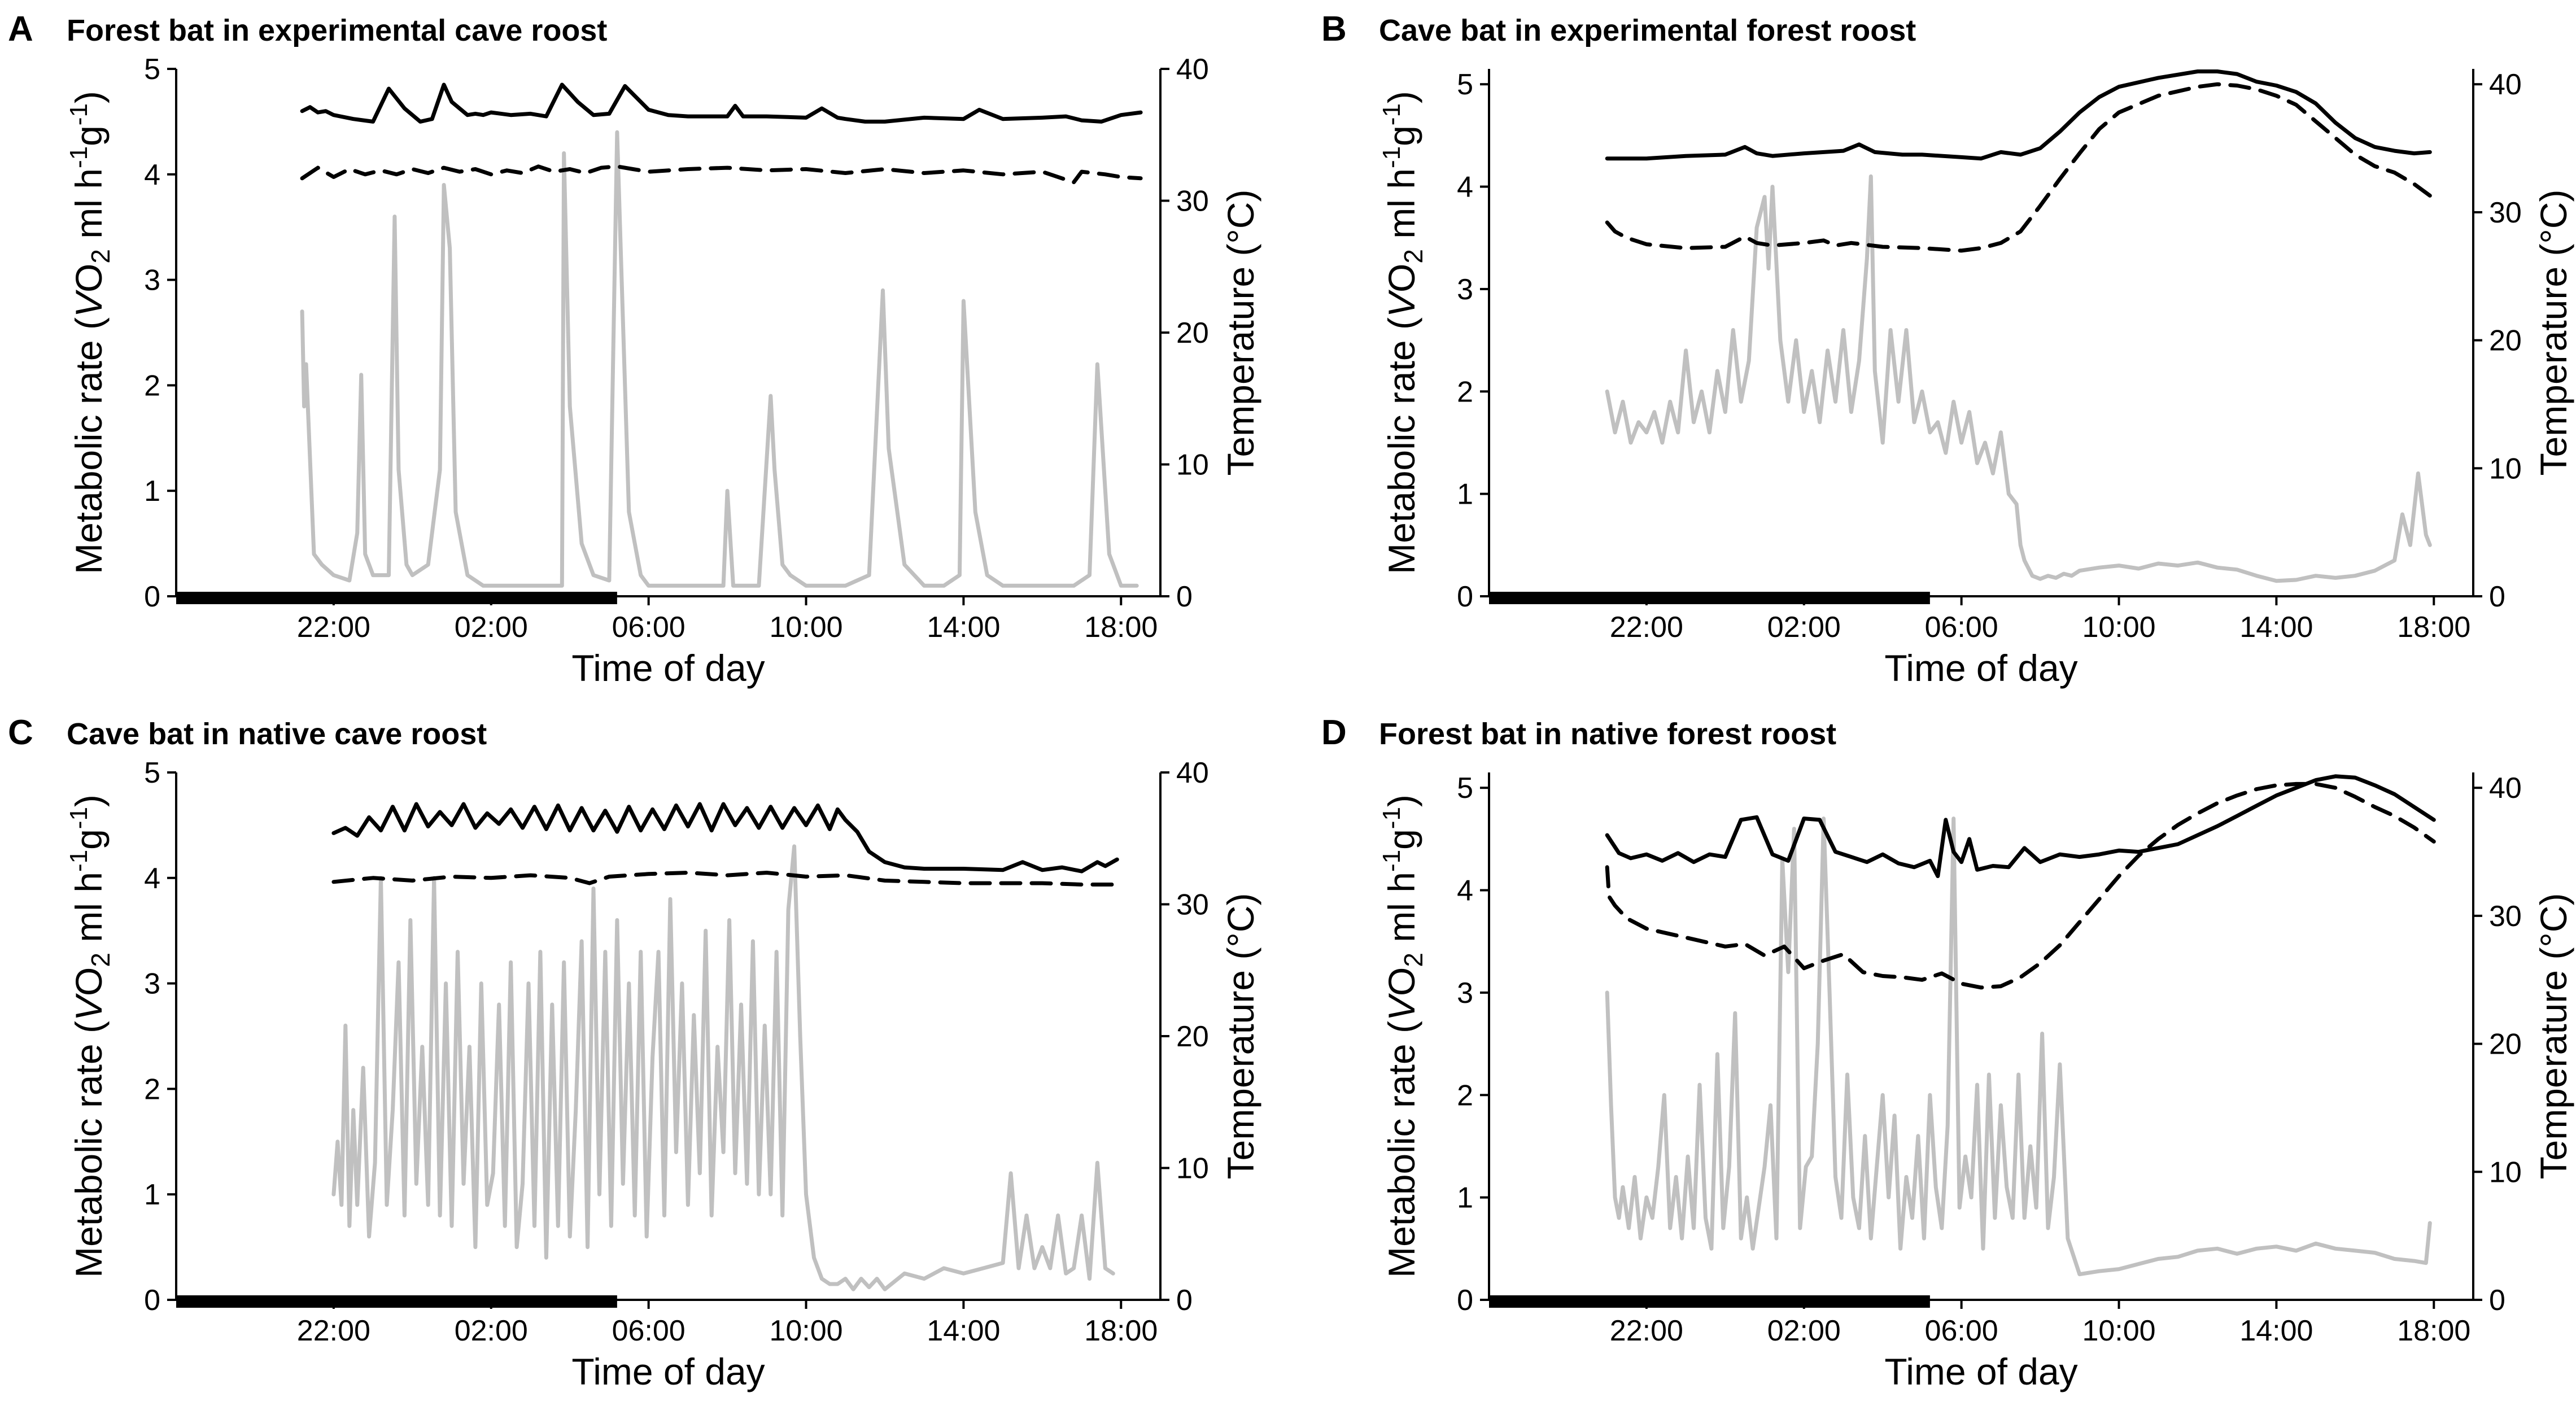 The width and height of the screenshot is (2576, 1406). What do you see at coordinates (277, 734) in the screenshot?
I see `panel-title: Cave bat in native cave roost` at bounding box center [277, 734].